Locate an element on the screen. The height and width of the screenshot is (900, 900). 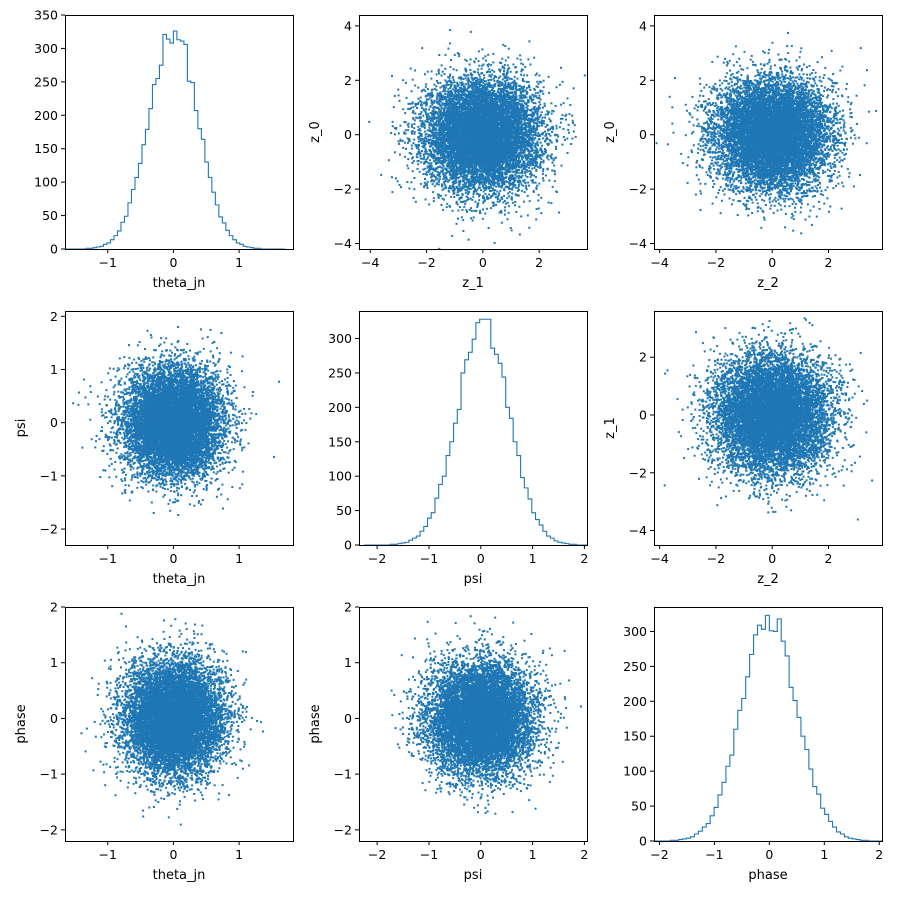
histogram-step-line is located at coordinates (174, 140).